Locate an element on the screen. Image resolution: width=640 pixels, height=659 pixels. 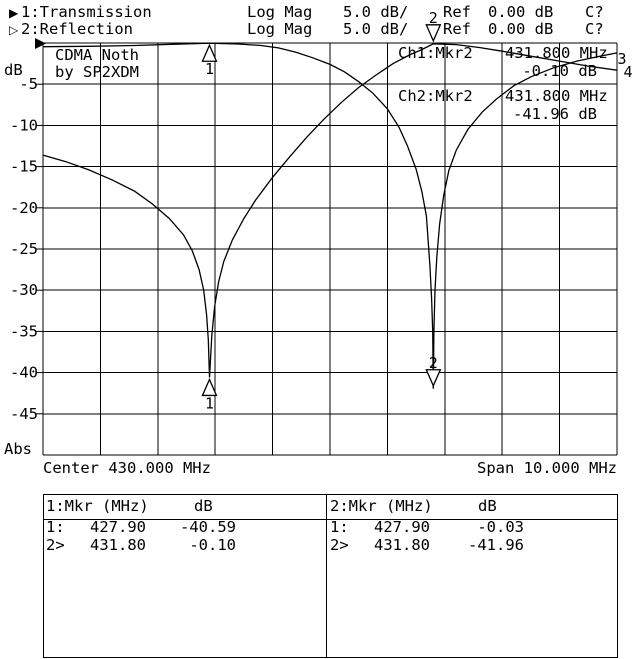
y-tick-label: -35 is located at coordinates (24, 331).